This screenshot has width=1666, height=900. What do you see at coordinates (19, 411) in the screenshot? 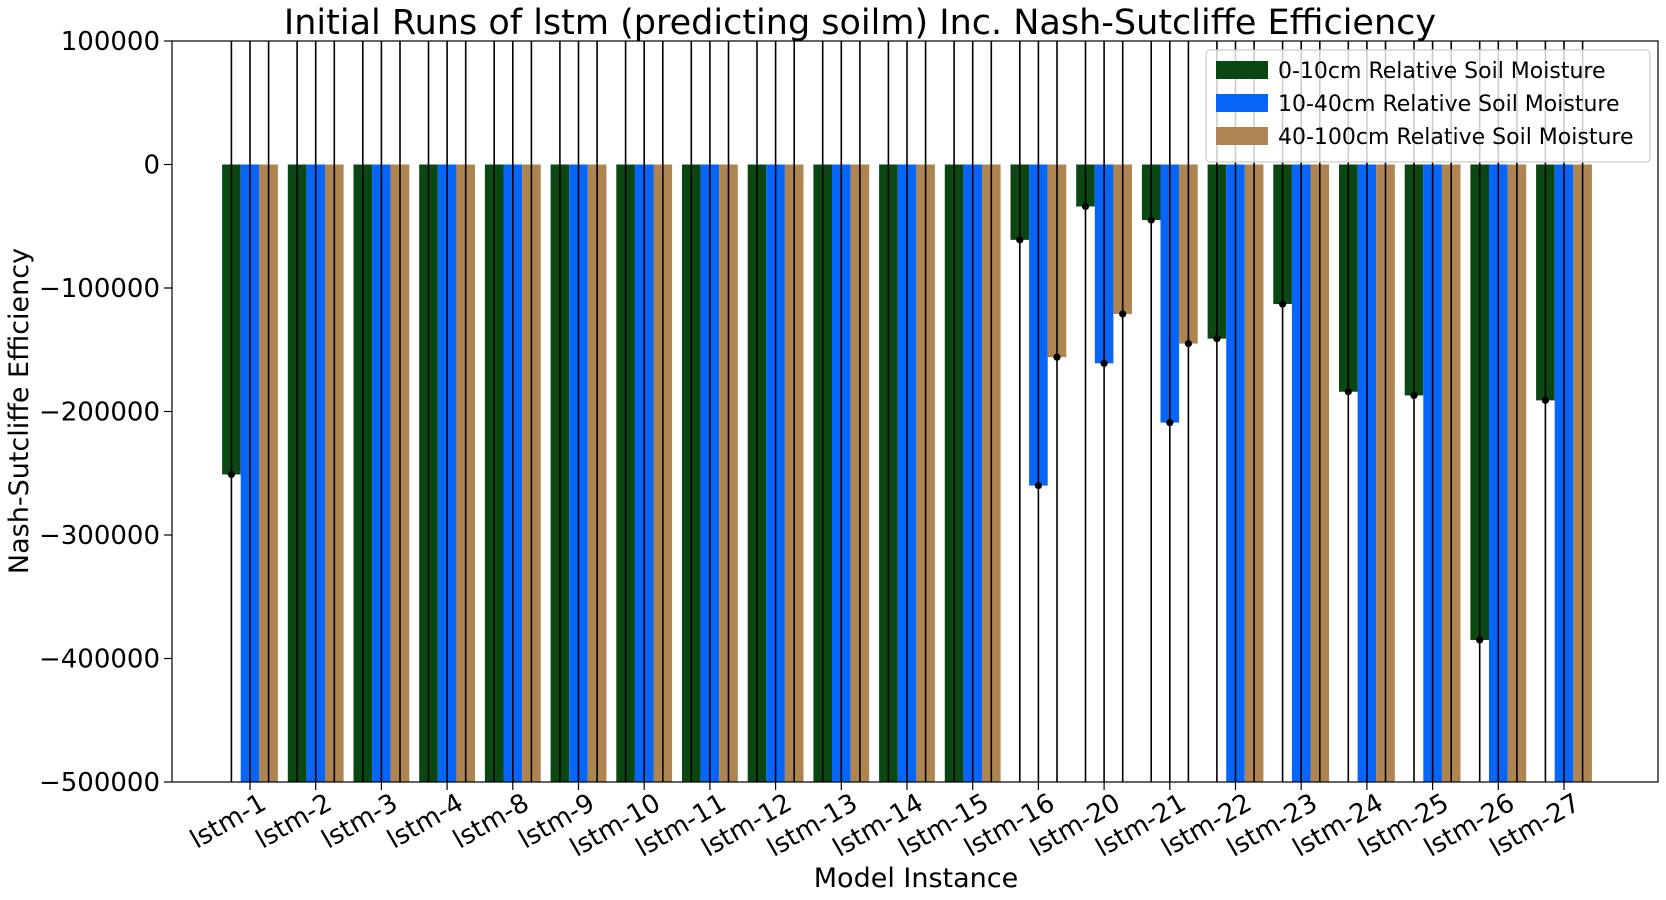
I see `y-axis-label: Nash-Sutcliffe Efficiency` at bounding box center [19, 411].